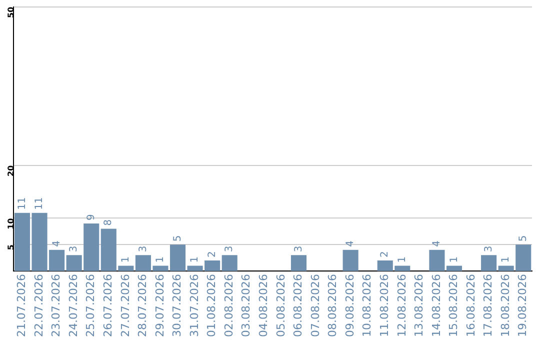  I want to click on x-tick-label: 10.08.2026, so click(367, 306).